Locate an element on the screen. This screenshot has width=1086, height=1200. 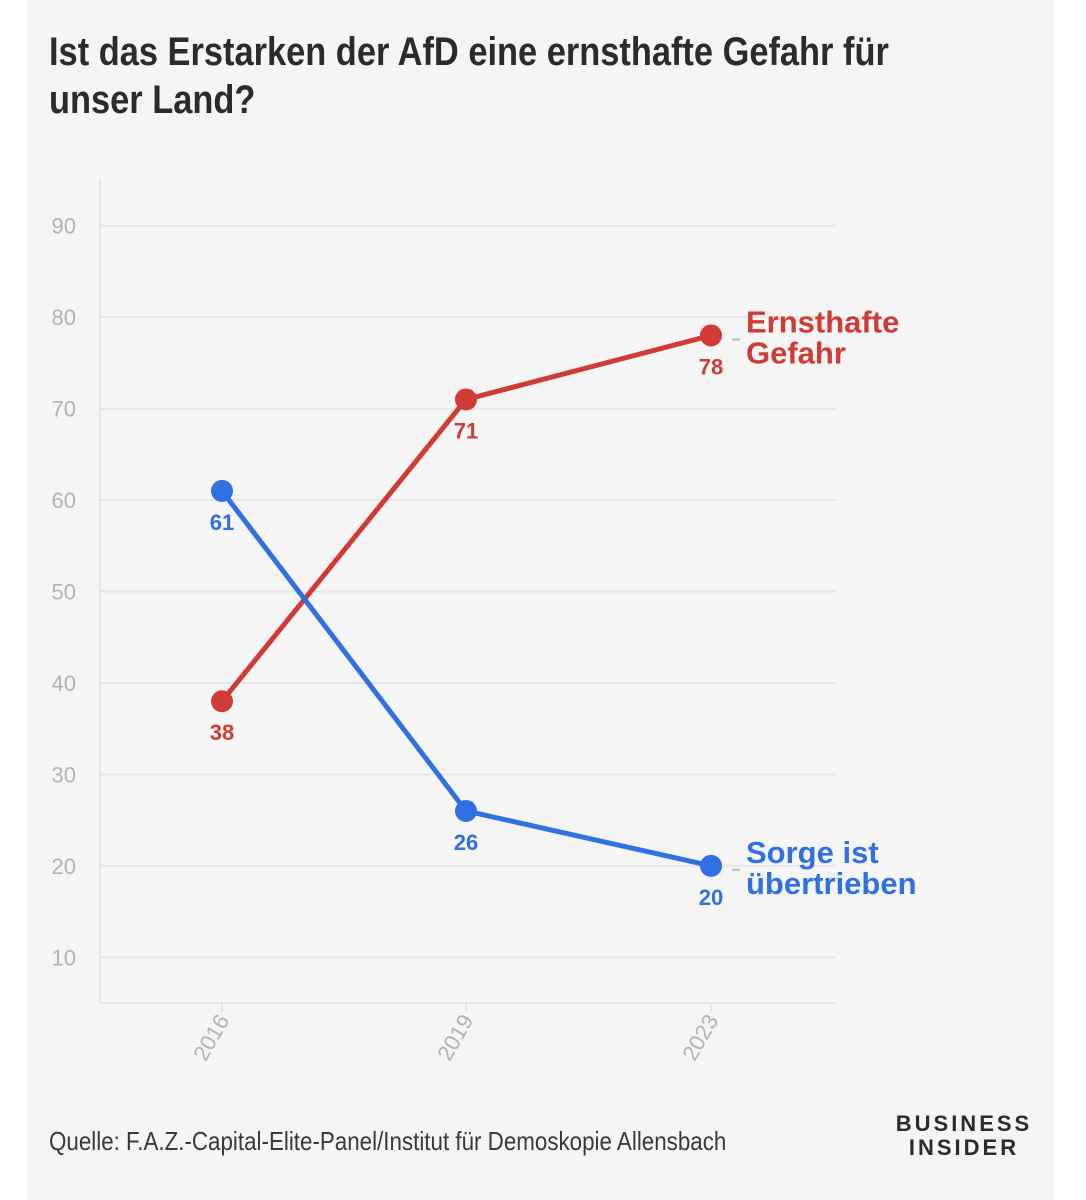
chart-title-line-2: unser Land? is located at coordinates (152, 100).